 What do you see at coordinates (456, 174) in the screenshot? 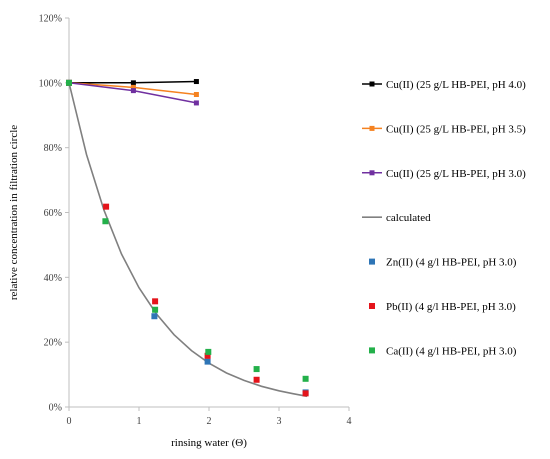
I see `legend-label-2: Cu(II) (25 g/L HB-PEI, pH 3.0)` at bounding box center [456, 174].